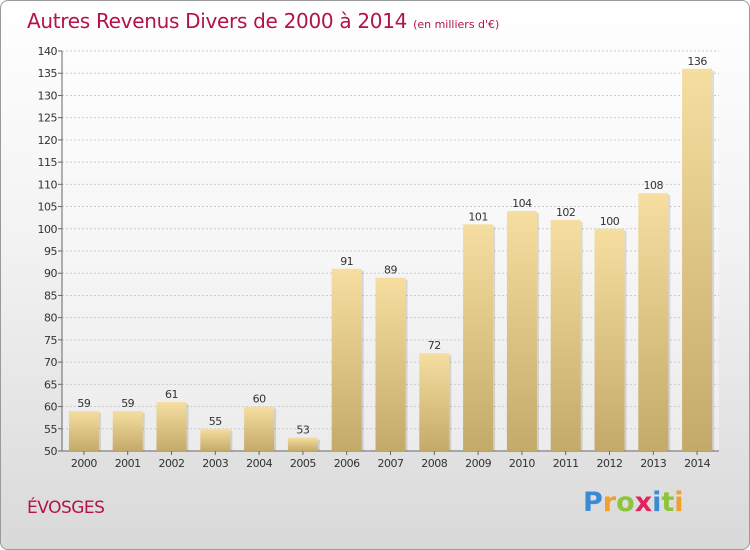 The height and width of the screenshot is (550, 750). I want to click on x-tick-label: 2000, so click(84, 463).